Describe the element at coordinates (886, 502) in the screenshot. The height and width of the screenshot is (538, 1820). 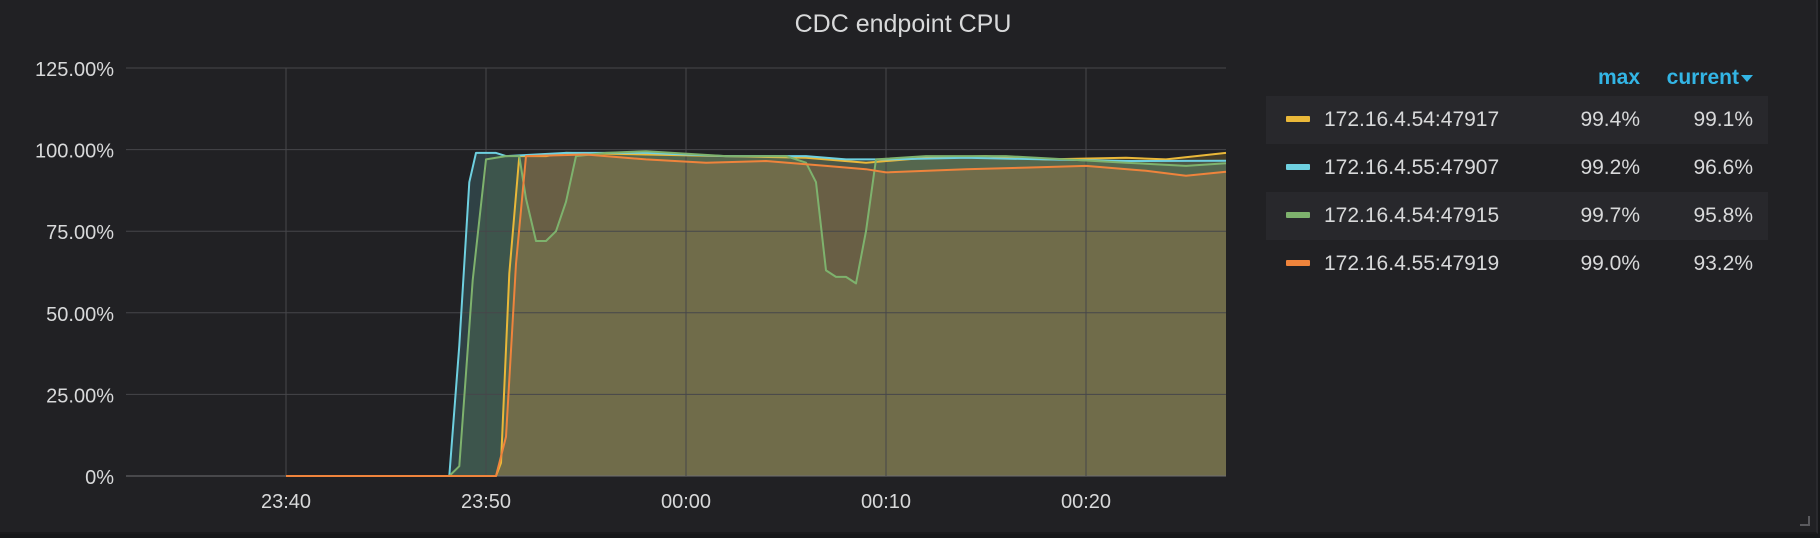
I see `x-tick-label: 00:10` at that location.